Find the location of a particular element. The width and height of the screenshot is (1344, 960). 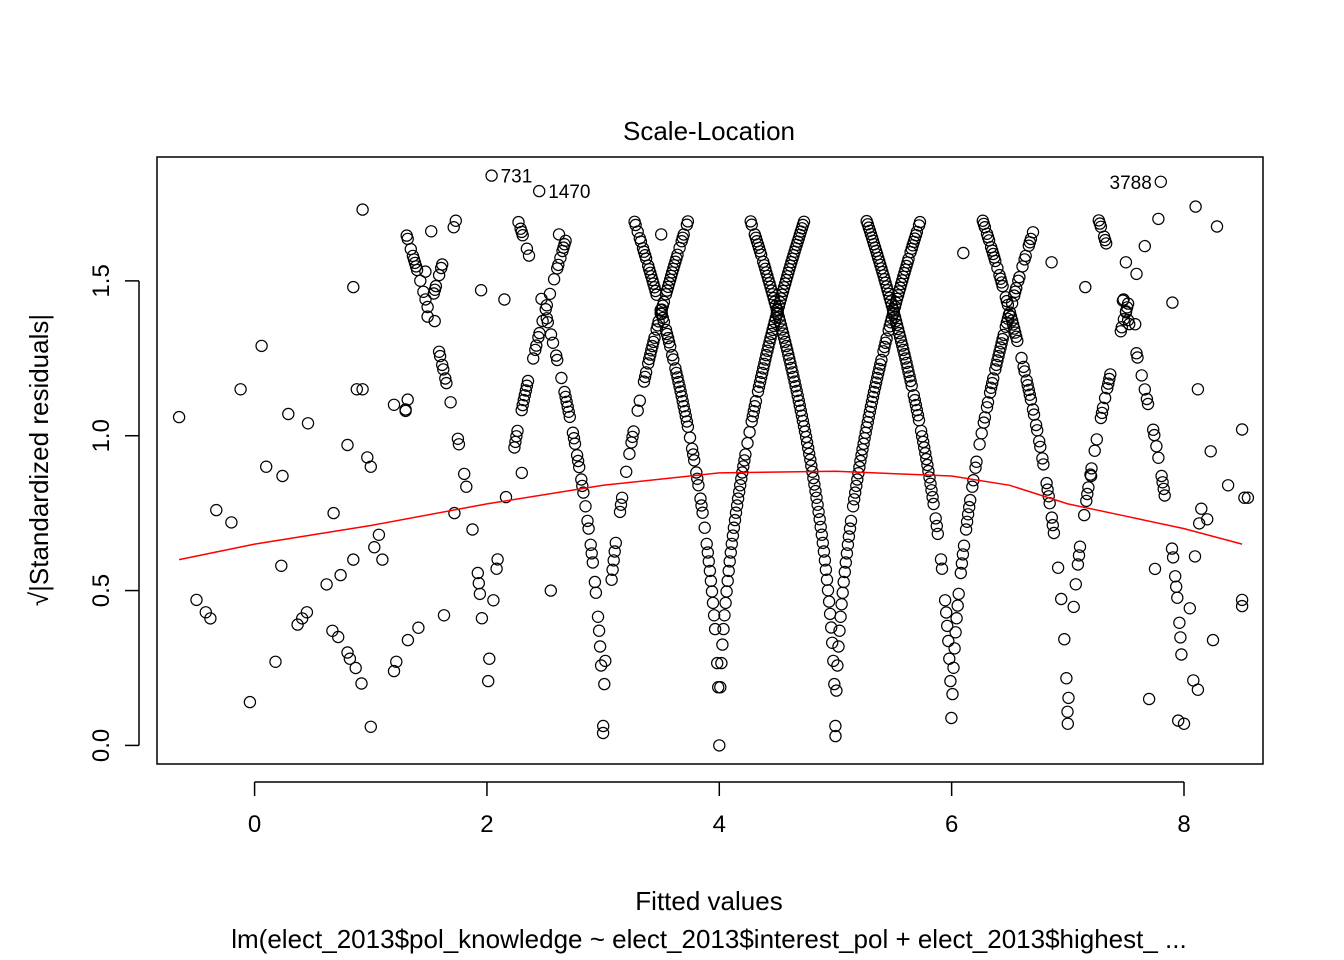

y-tick-label: 0.5 is located at coordinates (101, 590).